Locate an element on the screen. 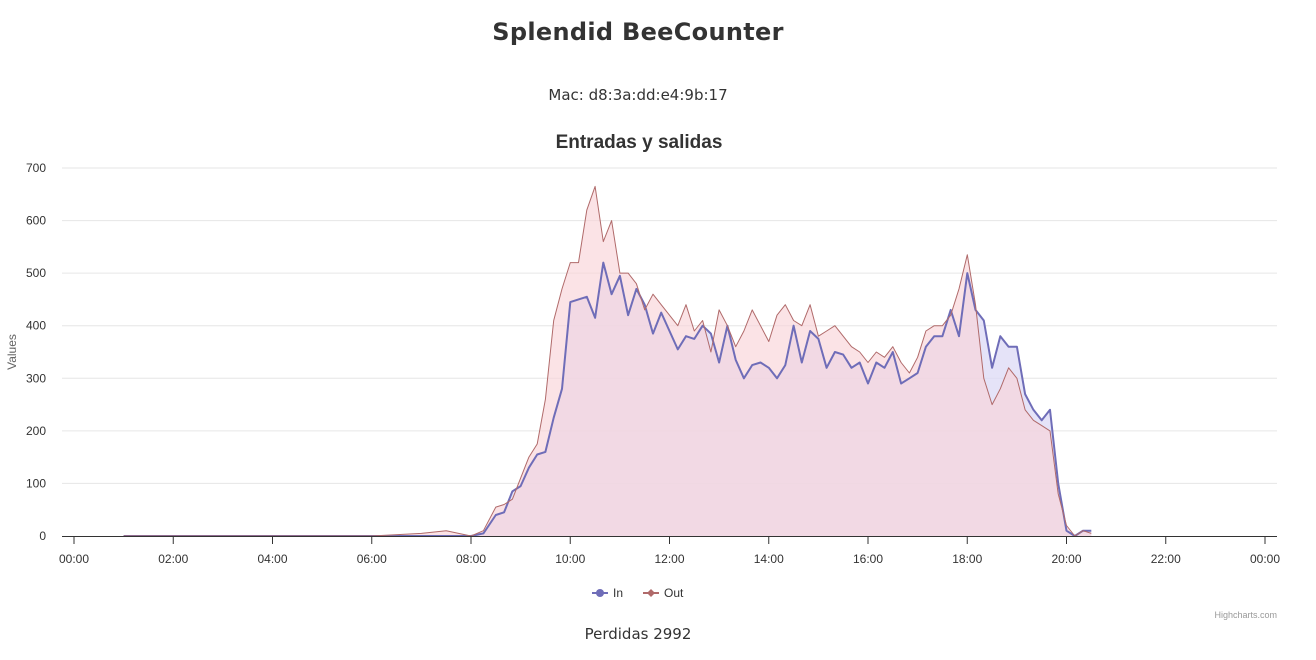 This screenshot has height=660, width=1316. x-tick-label: 02:00 is located at coordinates (173, 559).